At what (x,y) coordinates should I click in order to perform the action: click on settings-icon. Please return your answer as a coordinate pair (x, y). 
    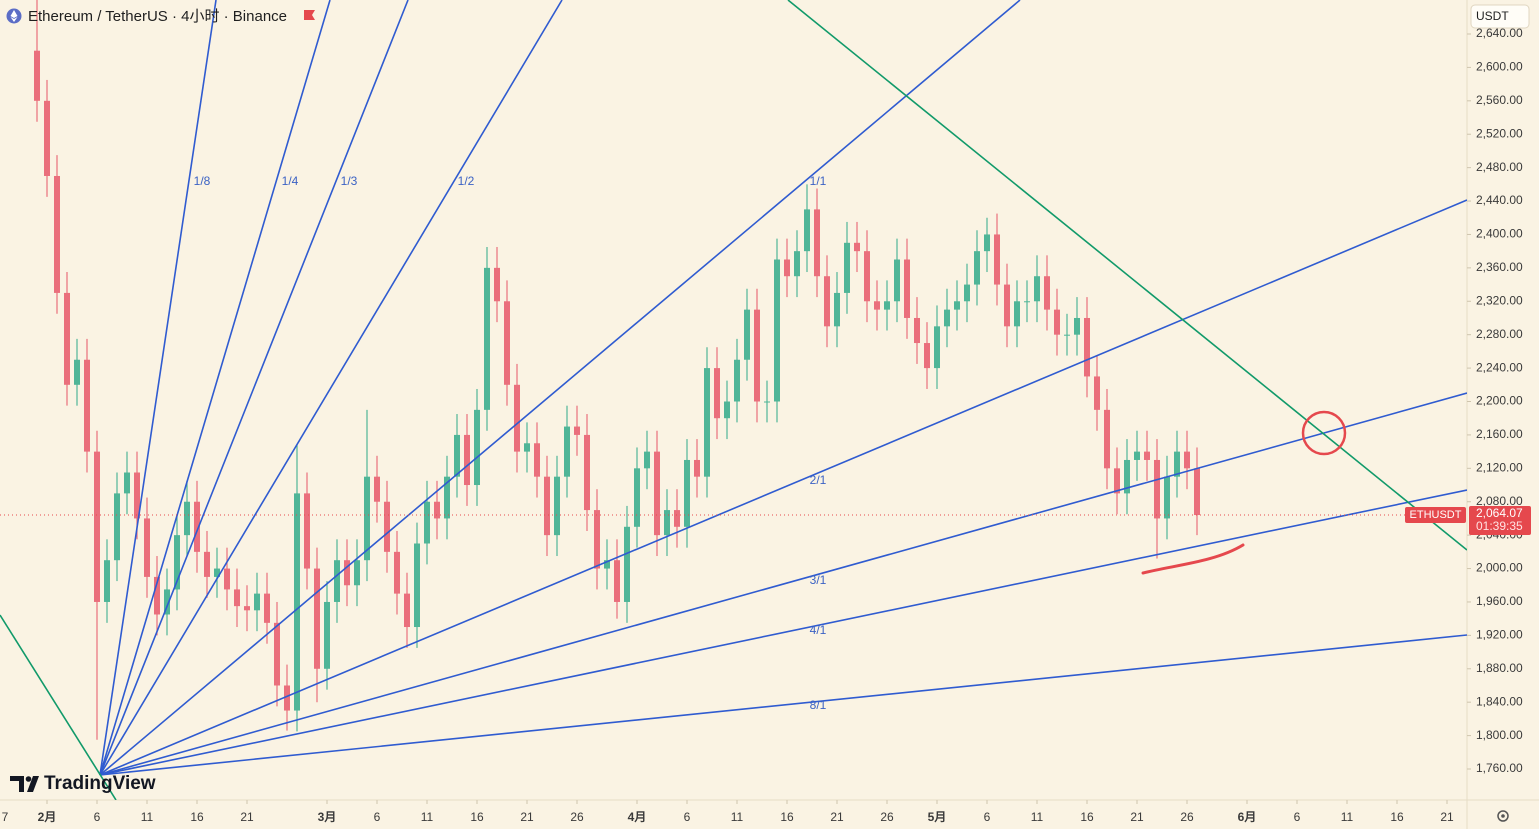
    Looking at the image, I should click on (1503, 816).